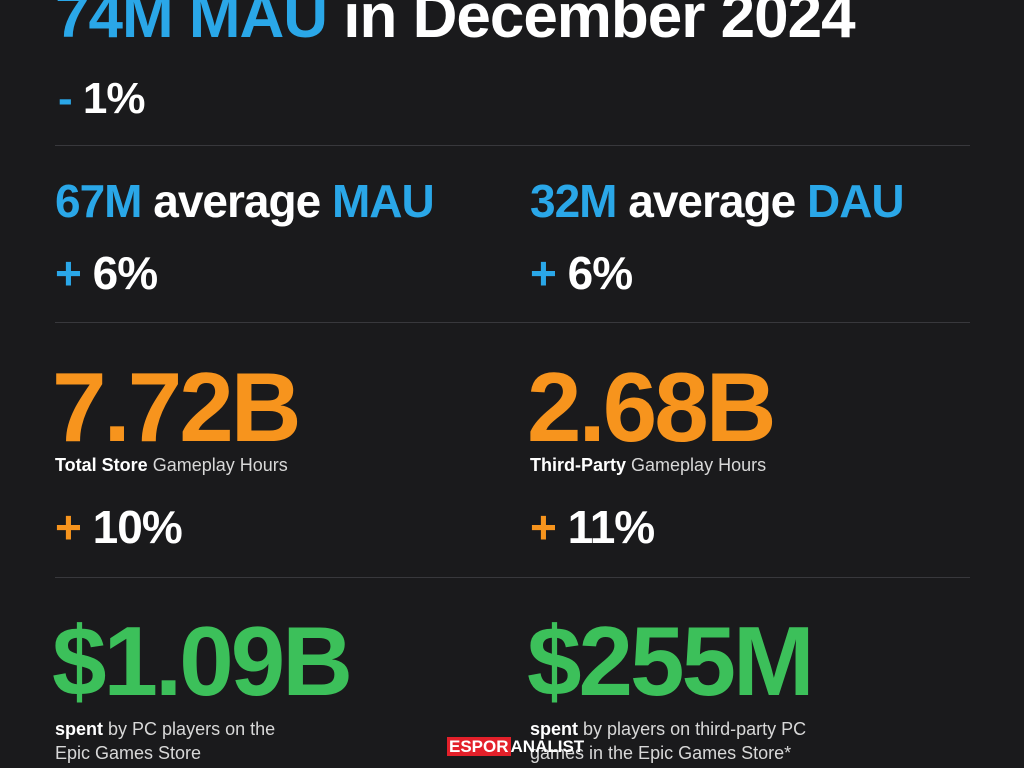 Image resolution: width=1024 pixels, height=768 pixels. Describe the element at coordinates (177, 407) in the screenshot. I see `stat-value: 7.72B` at that location.